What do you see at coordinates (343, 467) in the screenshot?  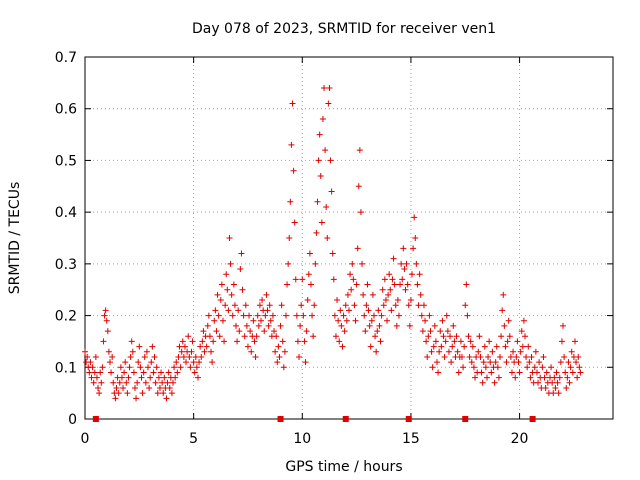 I see `x-axis-label: GPS time / hours` at bounding box center [343, 467].